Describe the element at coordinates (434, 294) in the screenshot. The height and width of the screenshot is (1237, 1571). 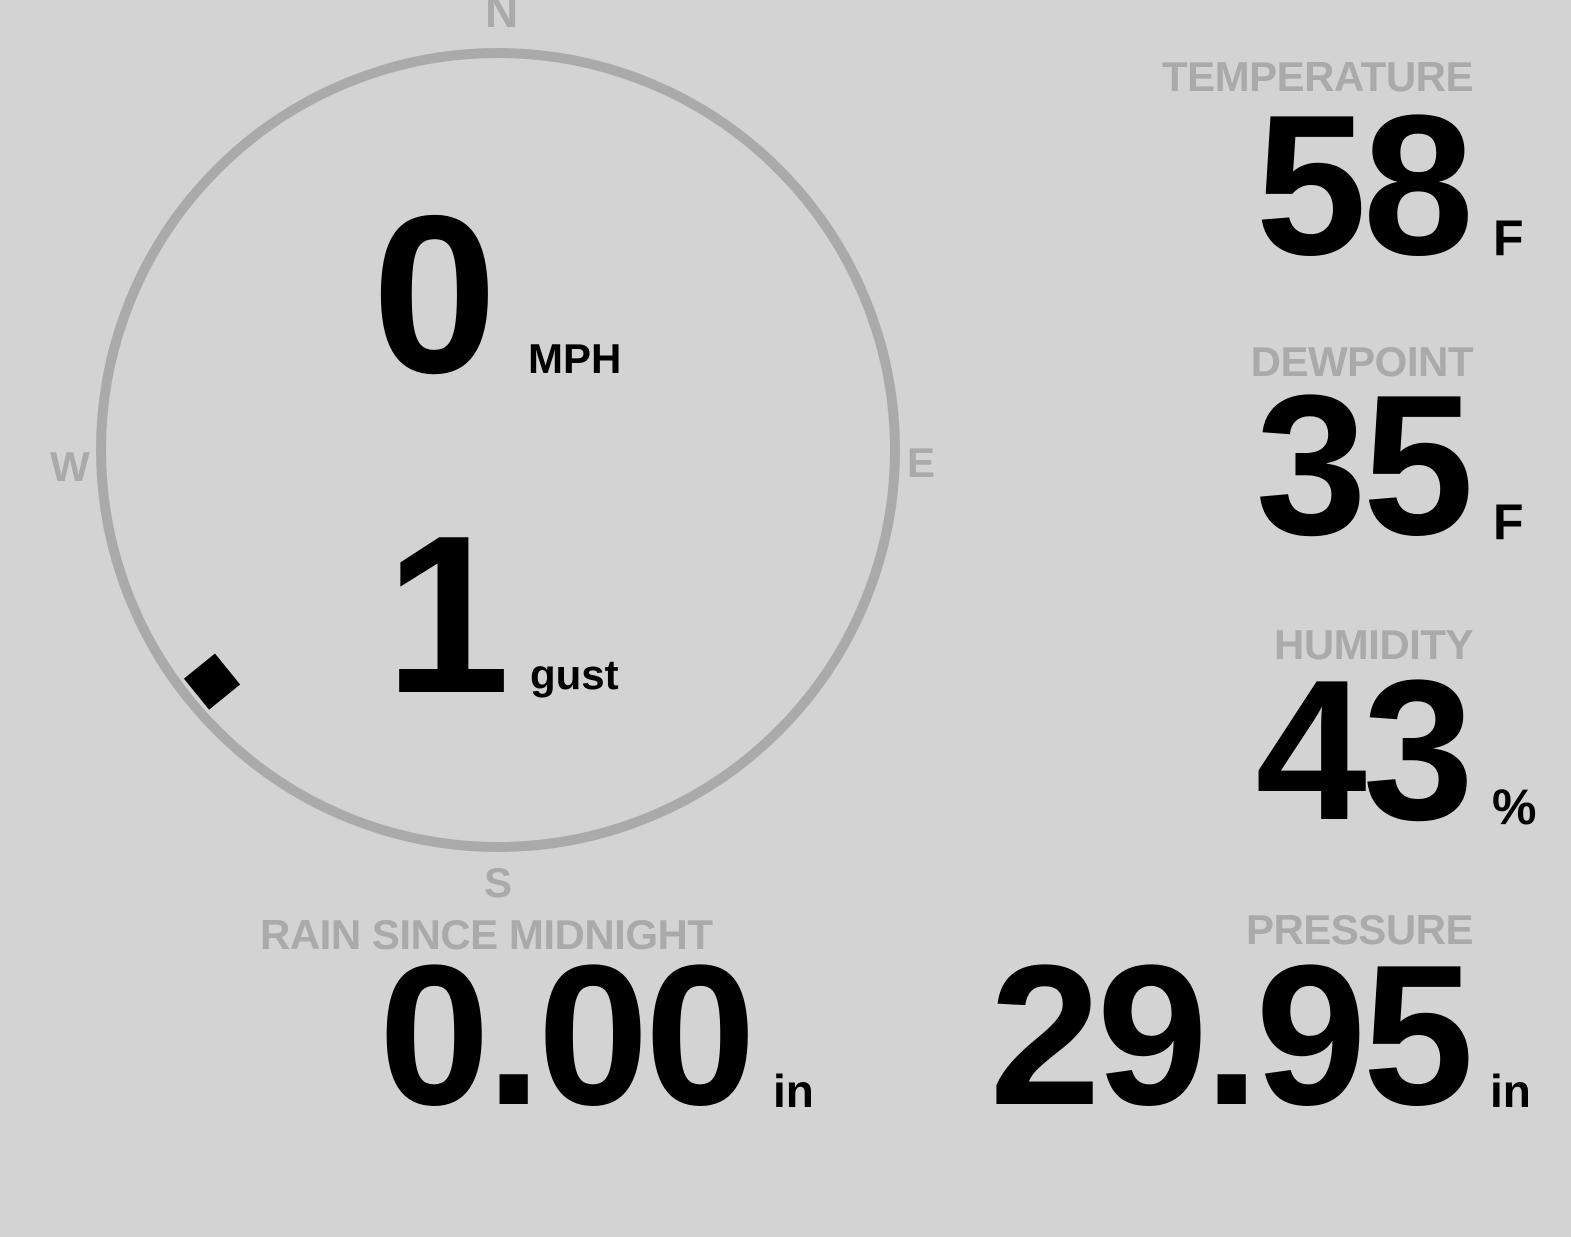
I see `wind-speed-value: 0` at that location.